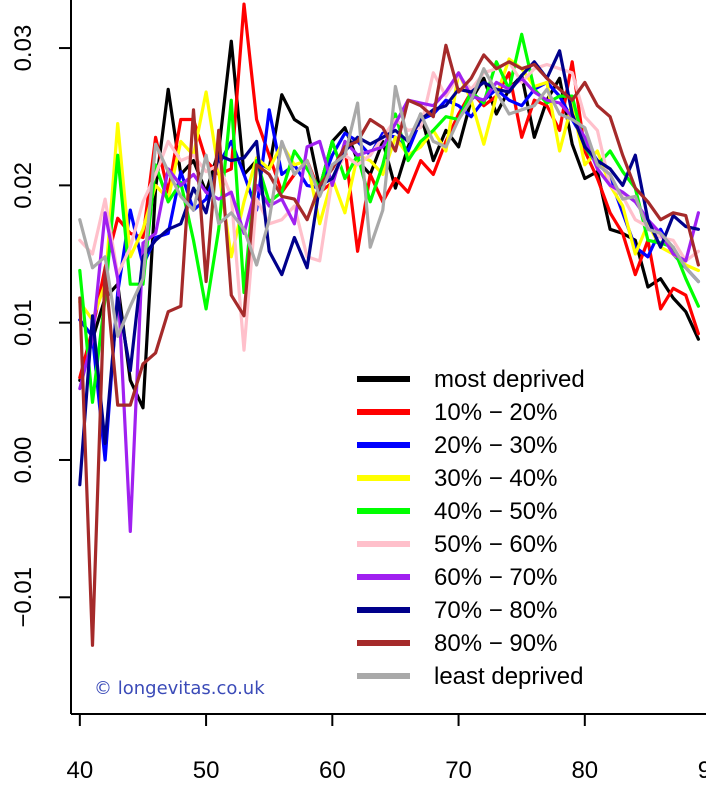 The height and width of the screenshot is (787, 706). I want to click on legend-label: 70% − 80%, so click(495, 610).